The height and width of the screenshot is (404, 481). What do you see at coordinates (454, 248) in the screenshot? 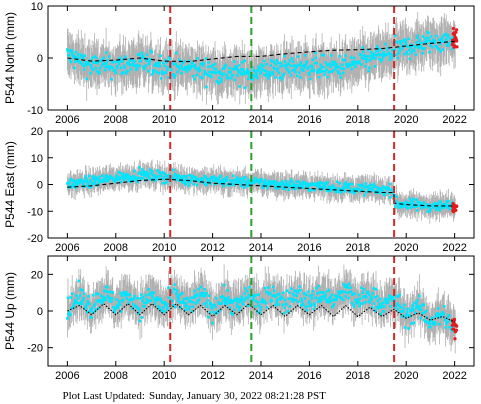
I see `x-tick-label: 2022` at bounding box center [454, 248].